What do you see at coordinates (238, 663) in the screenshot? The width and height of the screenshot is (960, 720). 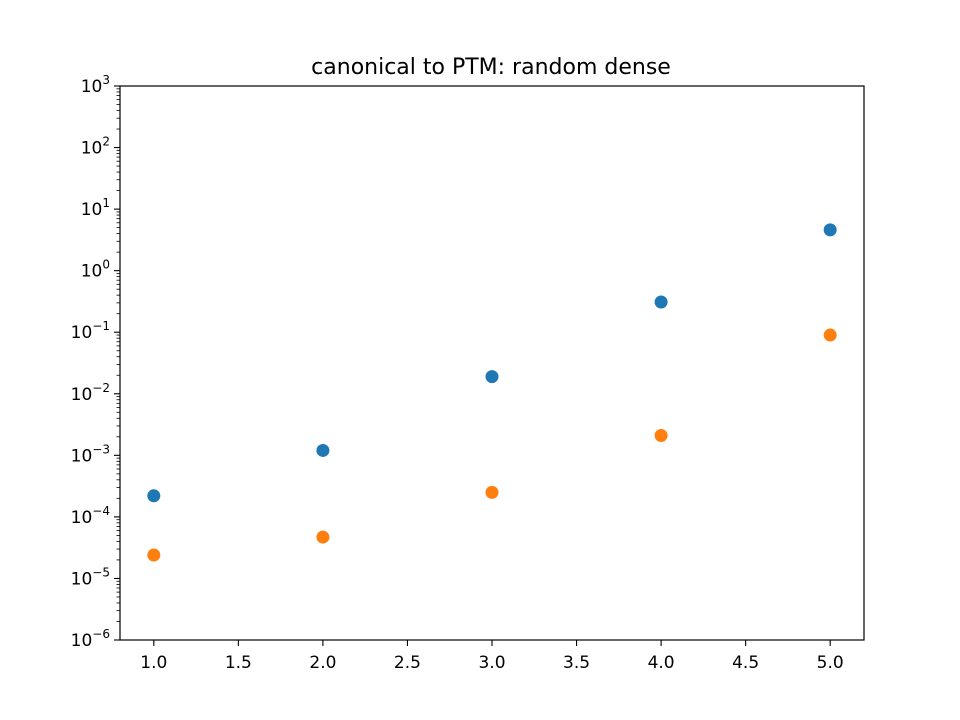 I see `x-tick-label: 1.5` at bounding box center [238, 663].